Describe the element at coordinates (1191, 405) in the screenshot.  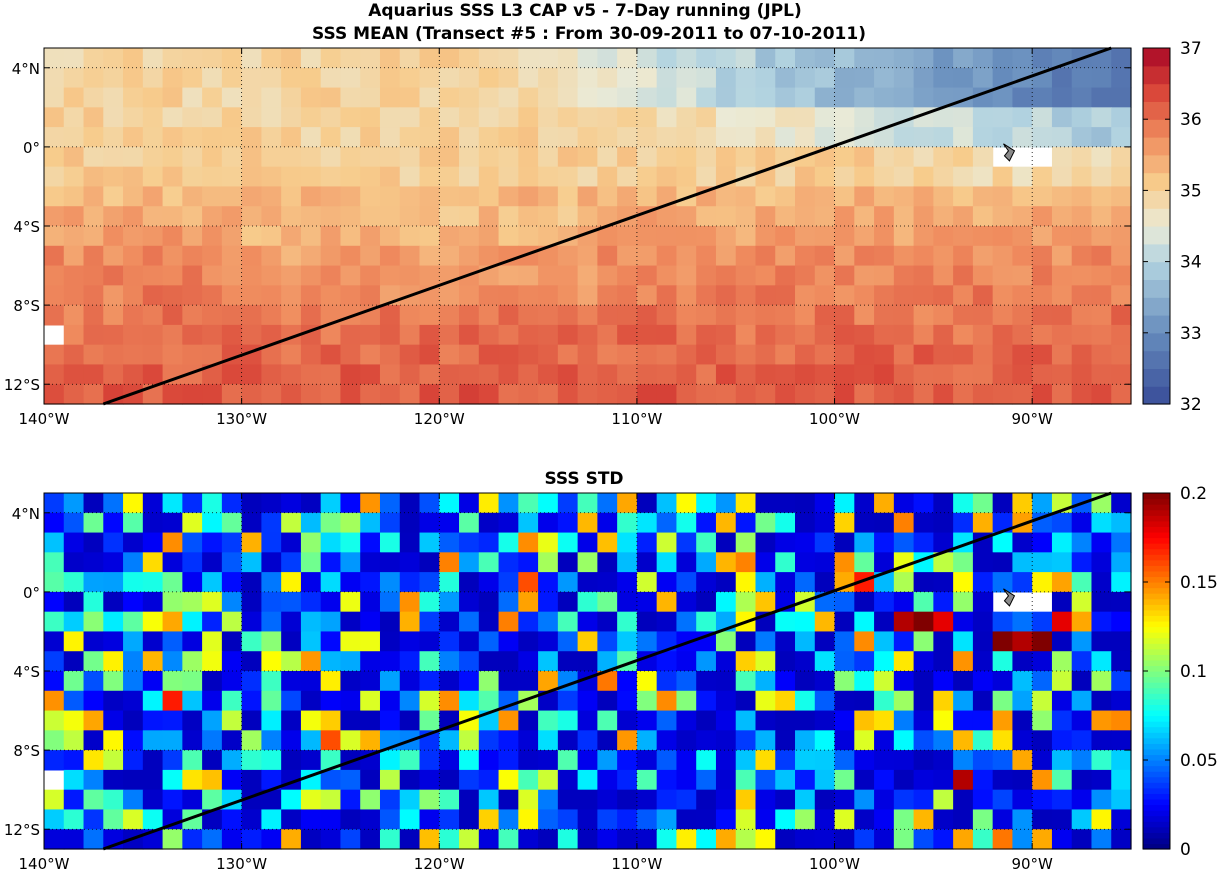
I see `colorbar-tick-label: 32` at that location.